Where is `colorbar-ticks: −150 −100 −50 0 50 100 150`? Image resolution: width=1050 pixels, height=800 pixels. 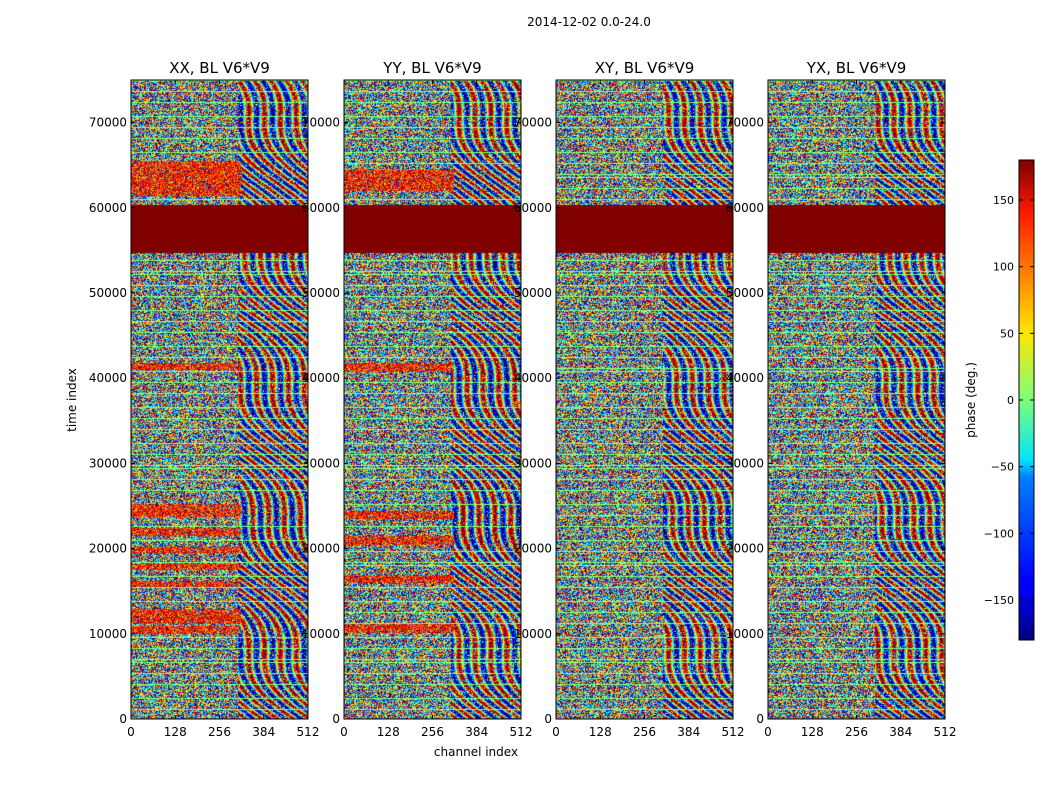
colorbar-ticks: −150 −100 −50 0 50 100 150 is located at coordinates (1009, 400).